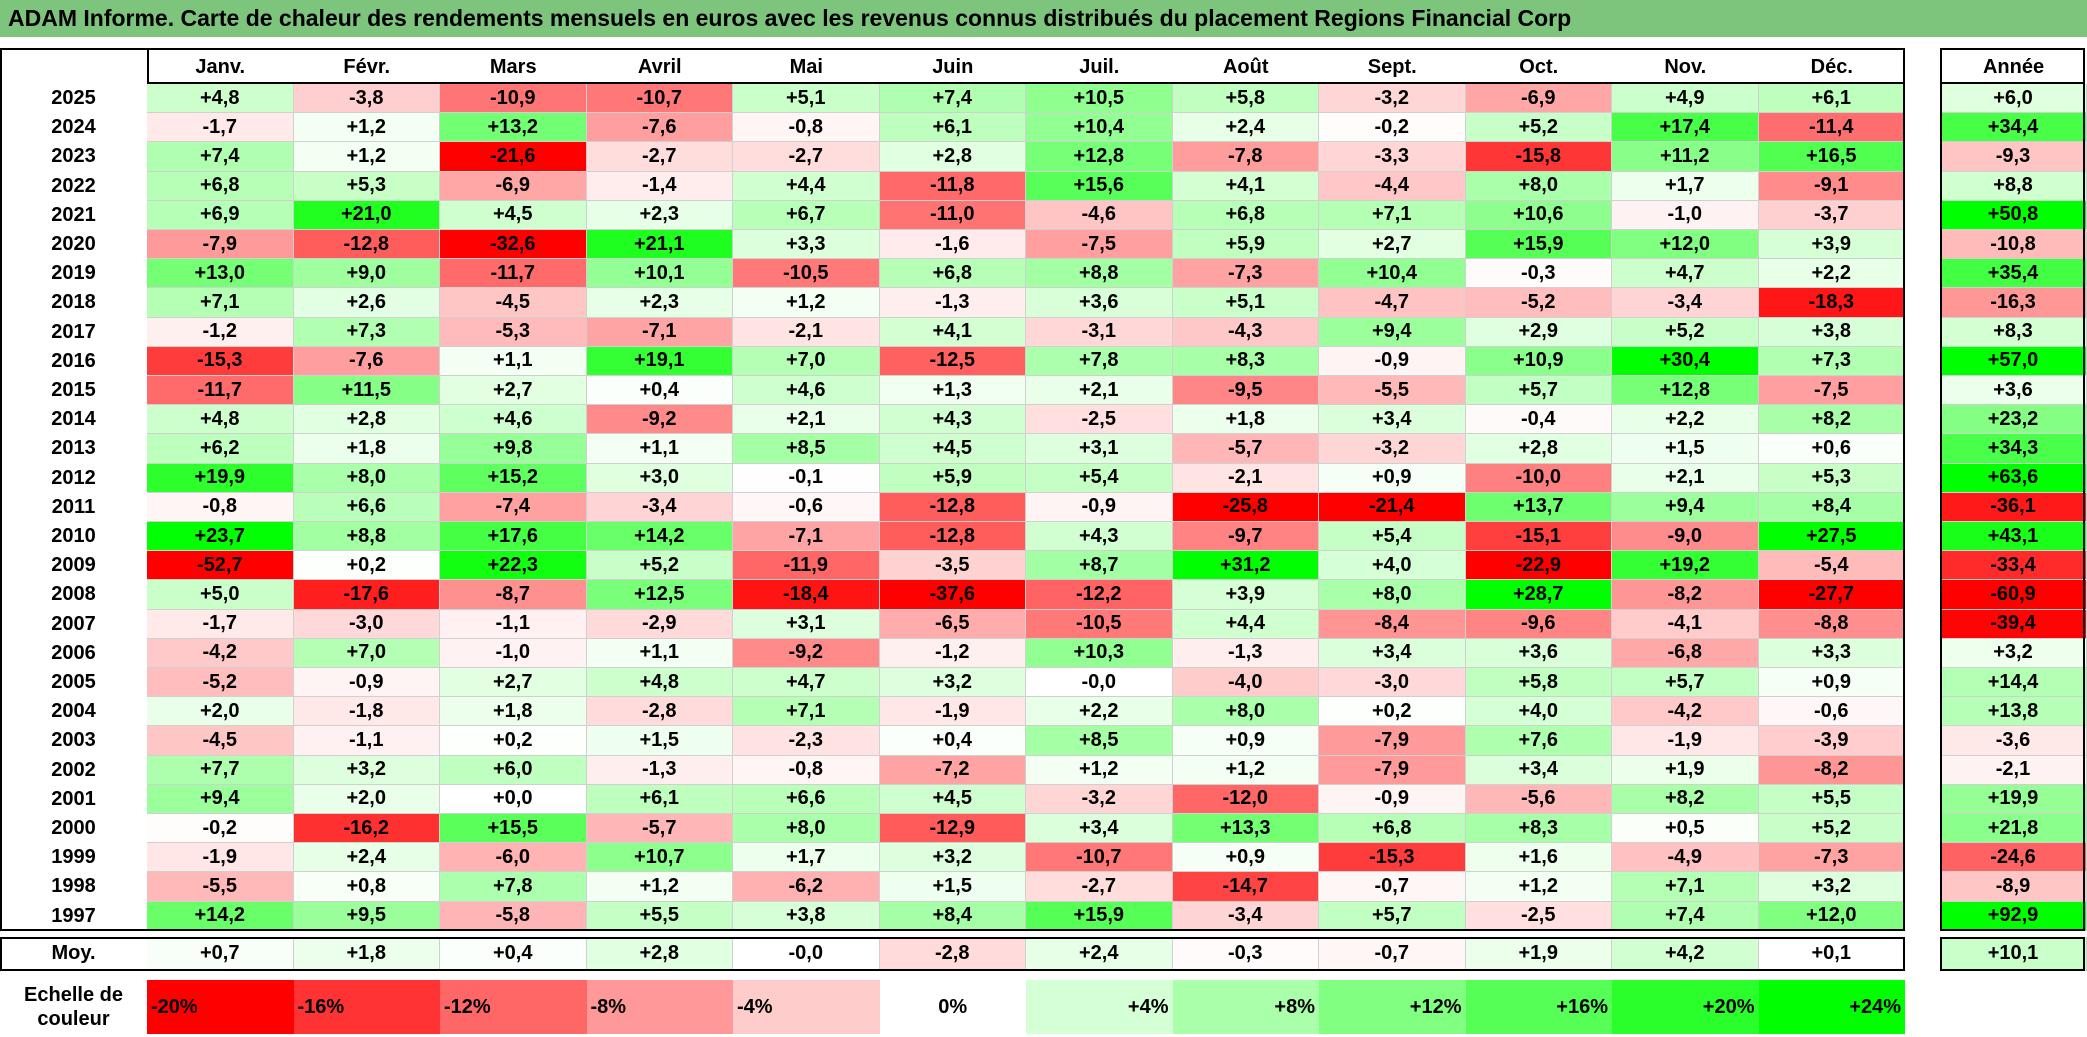 Image resolution: width=2087 pixels, height=1037 pixels. I want to click on annual-cell: -9,3, so click(2013, 157).